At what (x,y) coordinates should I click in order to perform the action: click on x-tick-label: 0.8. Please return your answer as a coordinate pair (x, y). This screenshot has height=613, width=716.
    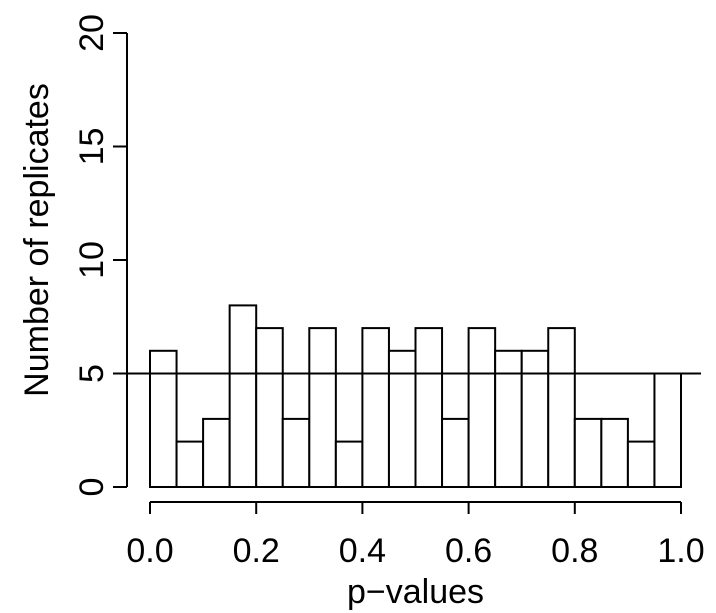
    Looking at the image, I should click on (574, 551).